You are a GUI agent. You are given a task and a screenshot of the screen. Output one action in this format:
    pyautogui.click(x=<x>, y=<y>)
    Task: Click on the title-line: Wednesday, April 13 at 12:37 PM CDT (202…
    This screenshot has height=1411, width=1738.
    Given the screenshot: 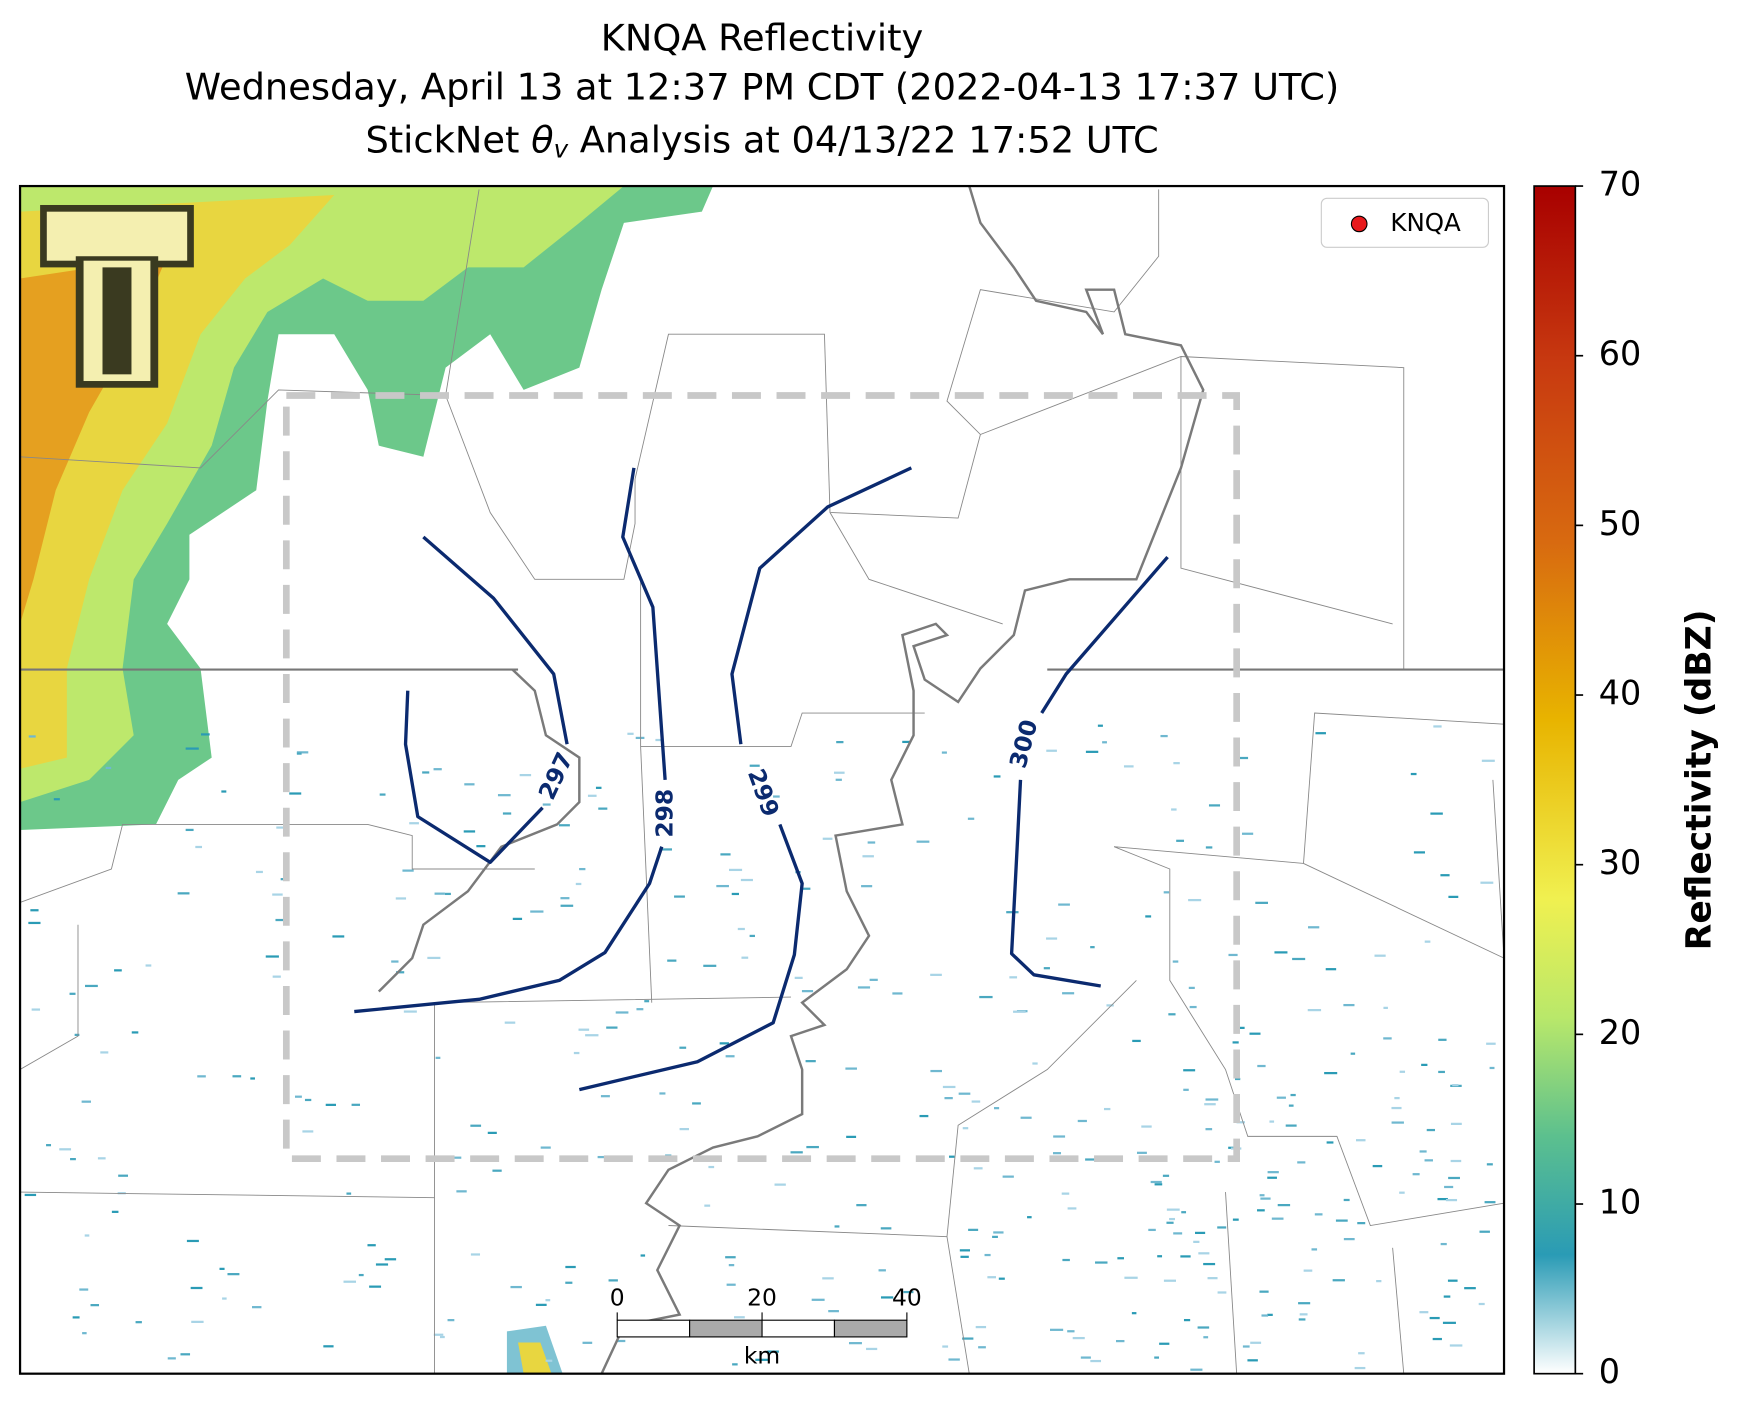 What is the action you would take?
    pyautogui.click(x=762, y=87)
    